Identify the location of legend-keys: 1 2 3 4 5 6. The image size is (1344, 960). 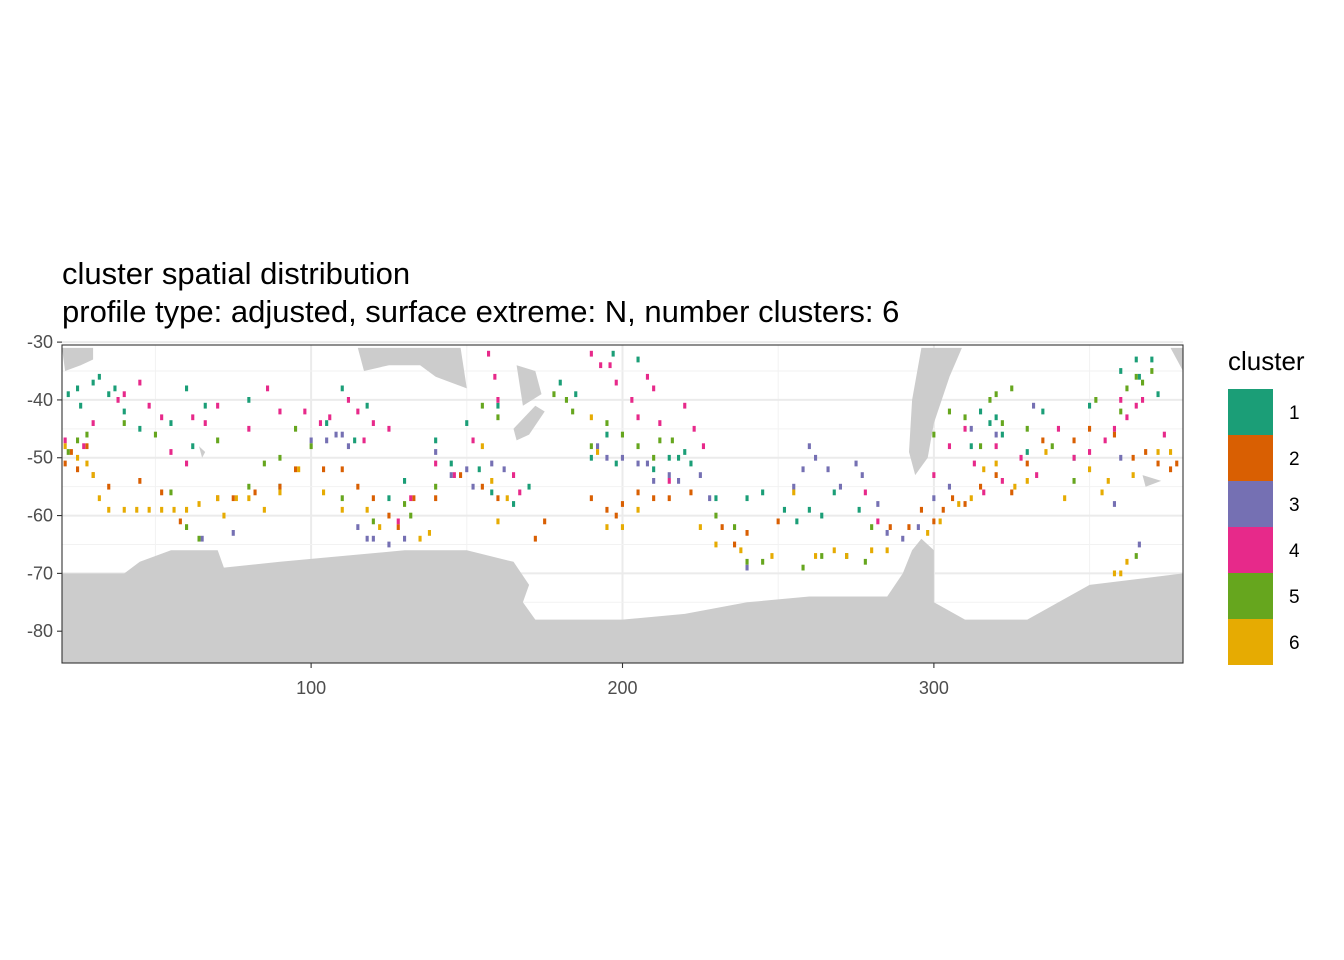
(1264, 527).